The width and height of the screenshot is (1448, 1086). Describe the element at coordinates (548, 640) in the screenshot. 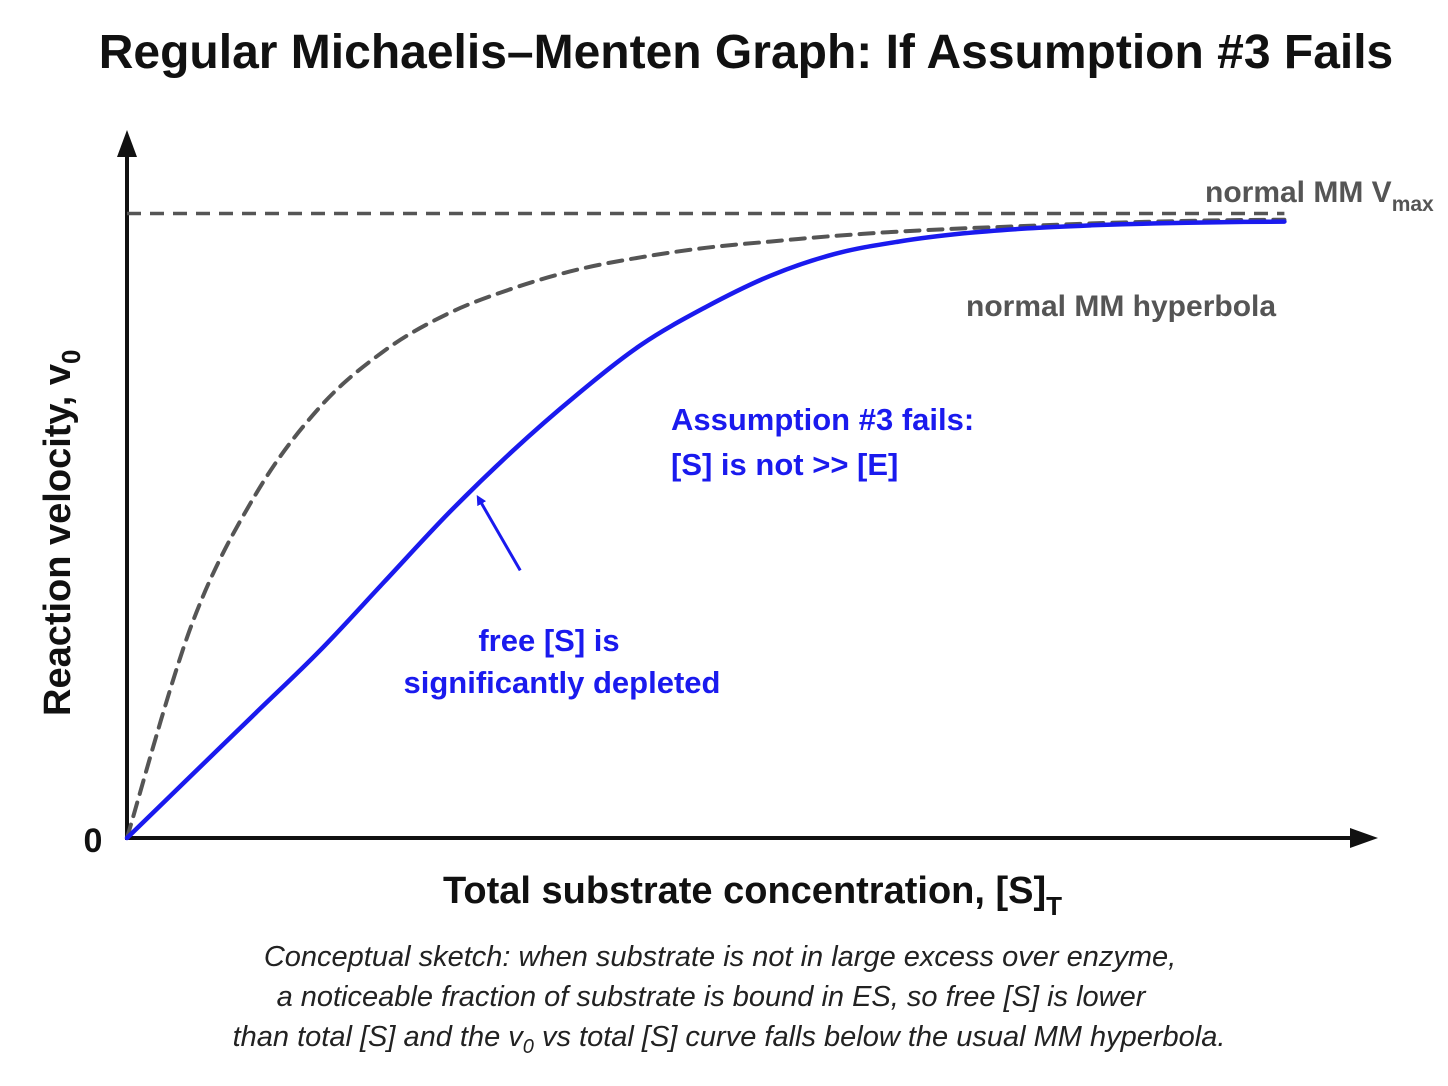

I see `depleted-label-line1: free [S] is` at that location.